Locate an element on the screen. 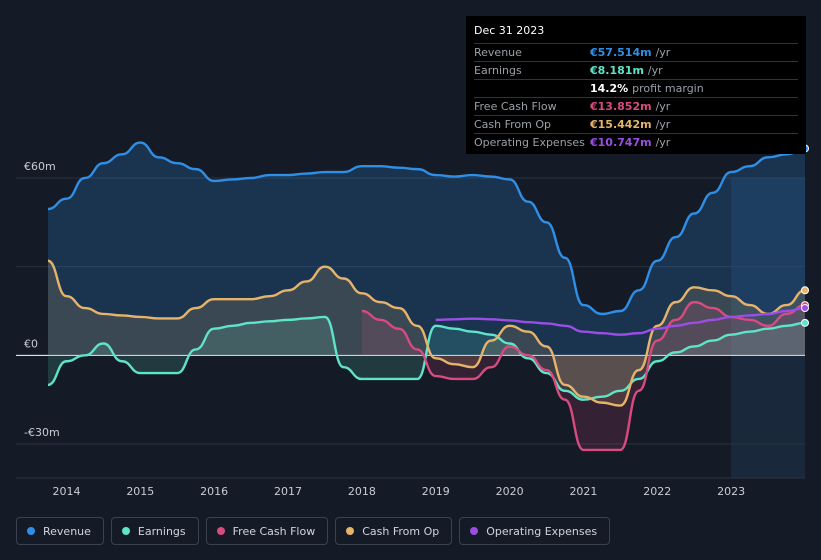 Image resolution: width=821 pixels, height=560 pixels. x-tick-label: 2018 is located at coordinates (362, 491).